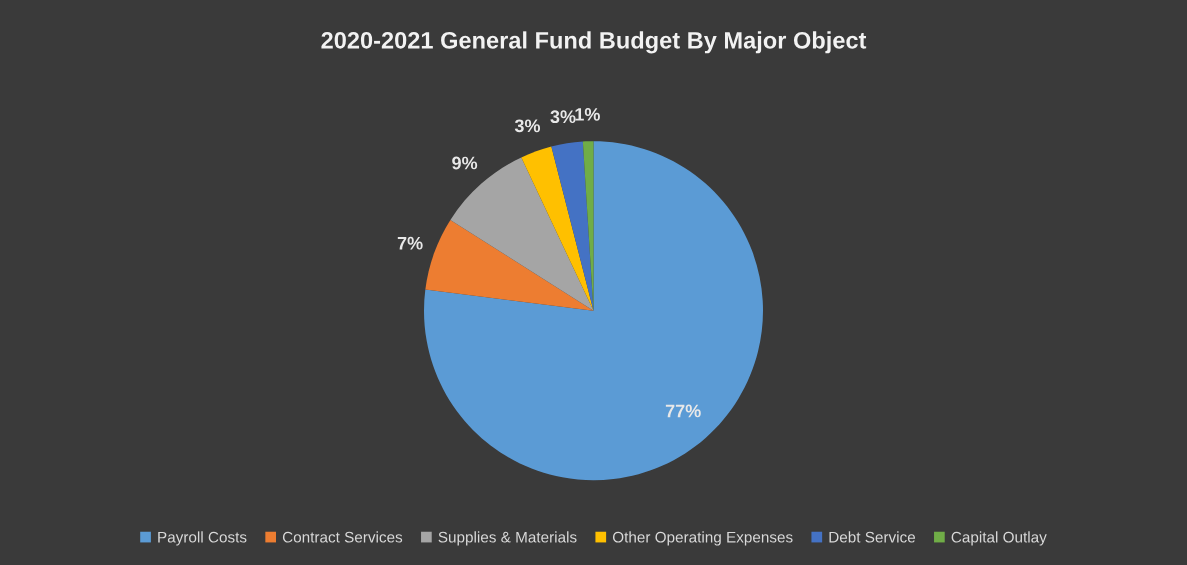 The width and height of the screenshot is (1187, 565). I want to click on chart-title: 2020-2021 General Fund Budget By Major Object, so click(594, 42).